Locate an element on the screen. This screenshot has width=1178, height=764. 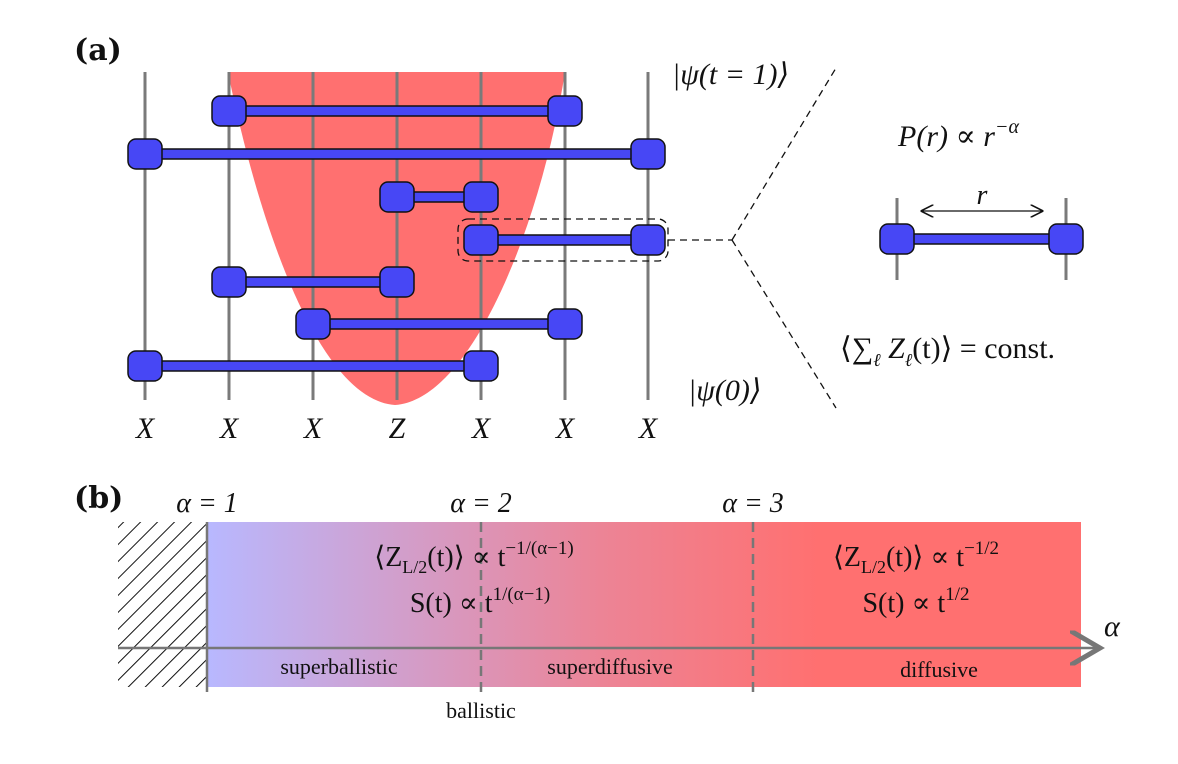
operator-7: X is located at coordinates (648, 428).